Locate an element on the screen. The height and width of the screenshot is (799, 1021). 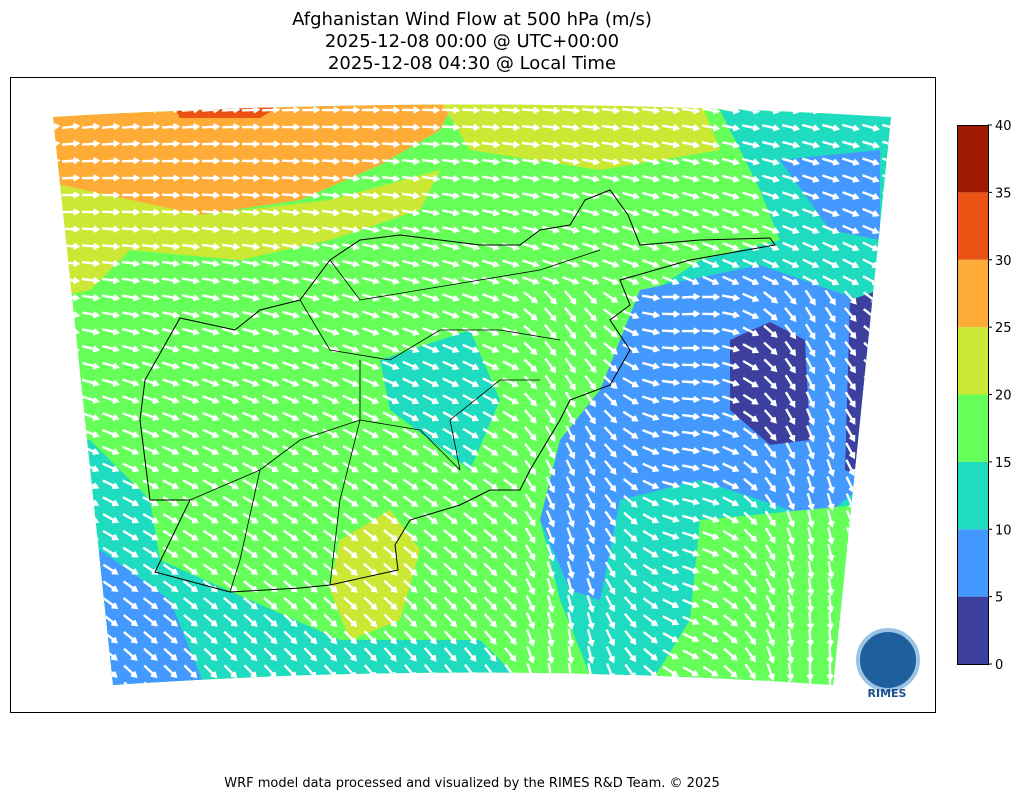
colorbar-tick-label: 5 is located at coordinates (999, 598).